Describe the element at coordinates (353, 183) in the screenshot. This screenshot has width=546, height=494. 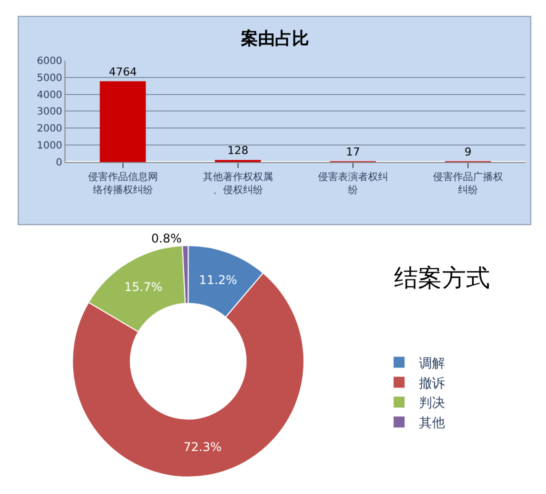
I see `x-tick-label: 侵害表演者权纠纷` at that location.